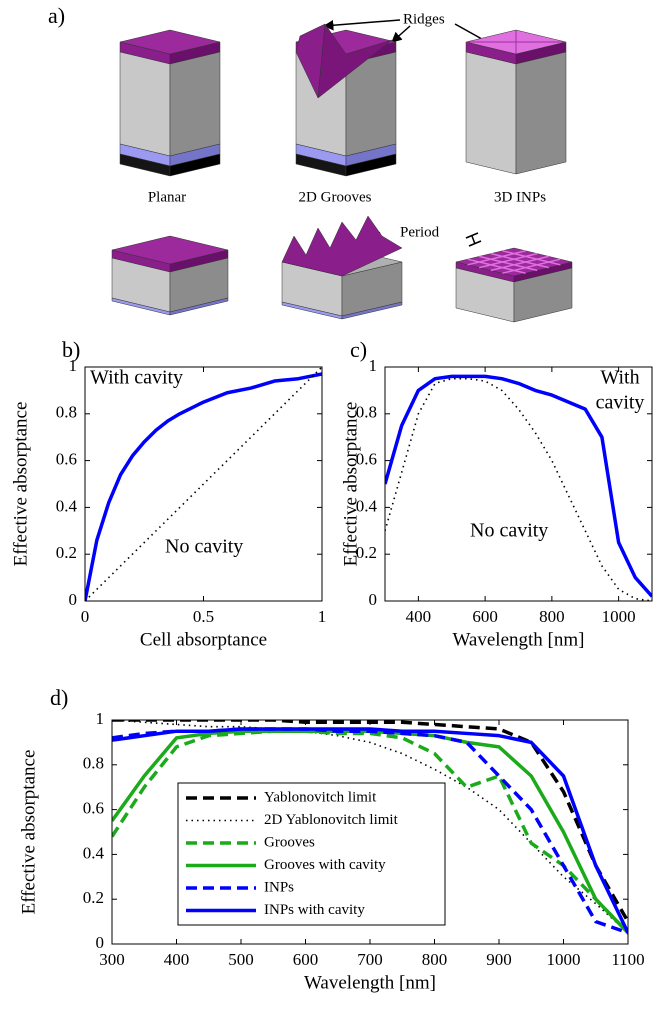 The height and width of the screenshot is (1012, 653). I want to click on x-tick-label: 500, so click(241, 959).